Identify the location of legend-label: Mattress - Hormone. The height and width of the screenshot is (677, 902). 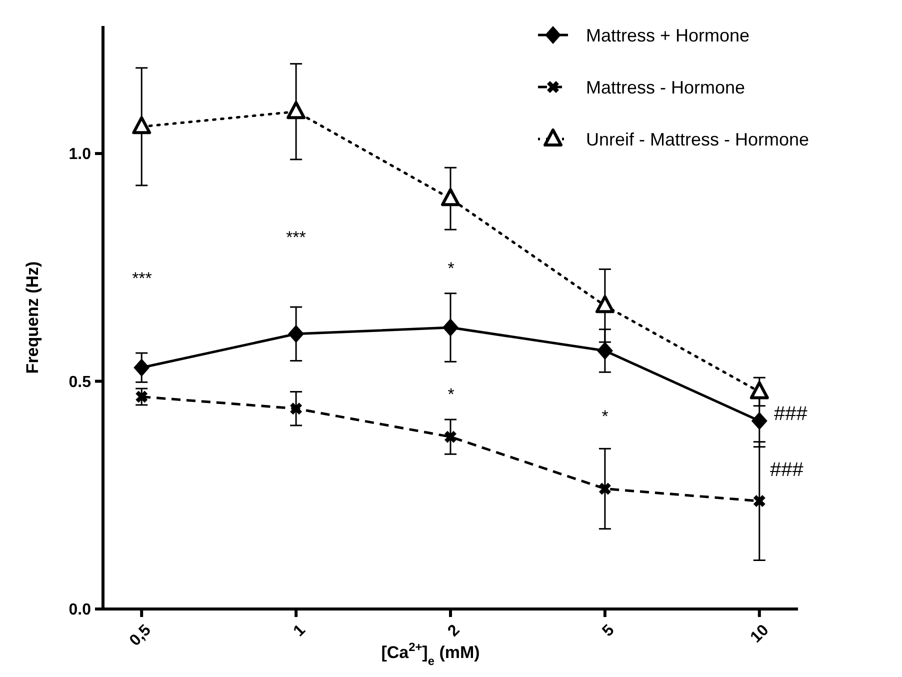
(666, 87).